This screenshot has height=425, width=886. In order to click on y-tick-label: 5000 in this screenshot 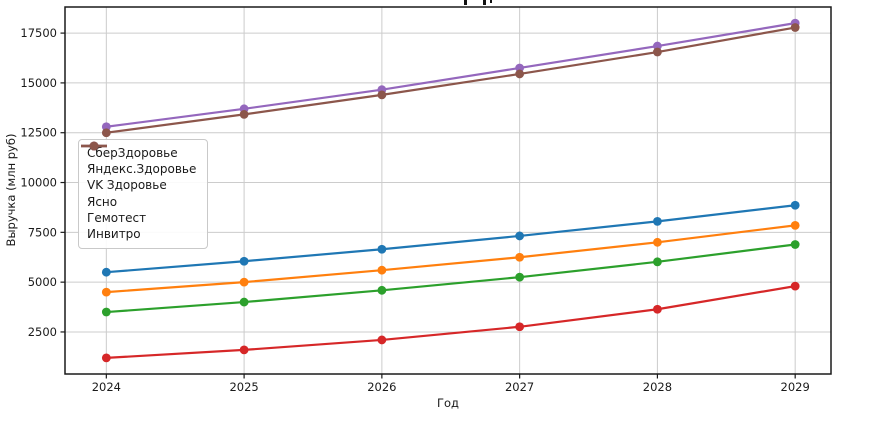, I will do `click(42, 282)`.